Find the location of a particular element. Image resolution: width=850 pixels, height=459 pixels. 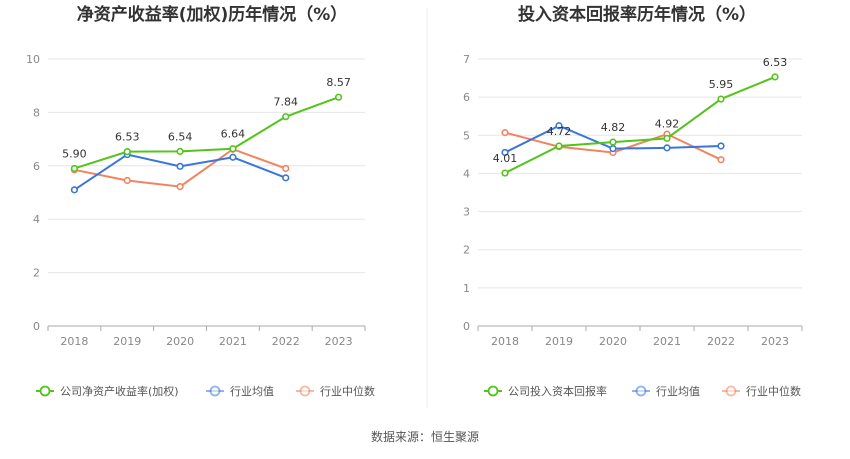

legend-item-company: 公司净资产收益率(加权) is located at coordinates (107, 391).